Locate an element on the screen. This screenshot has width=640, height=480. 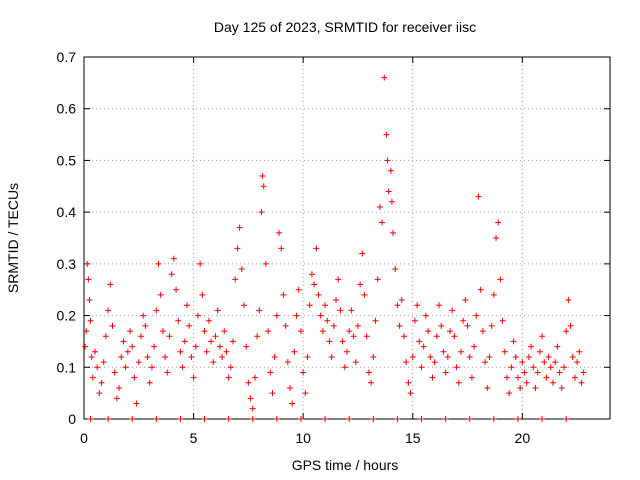
x-tick-label: 10 is located at coordinates (303, 438).